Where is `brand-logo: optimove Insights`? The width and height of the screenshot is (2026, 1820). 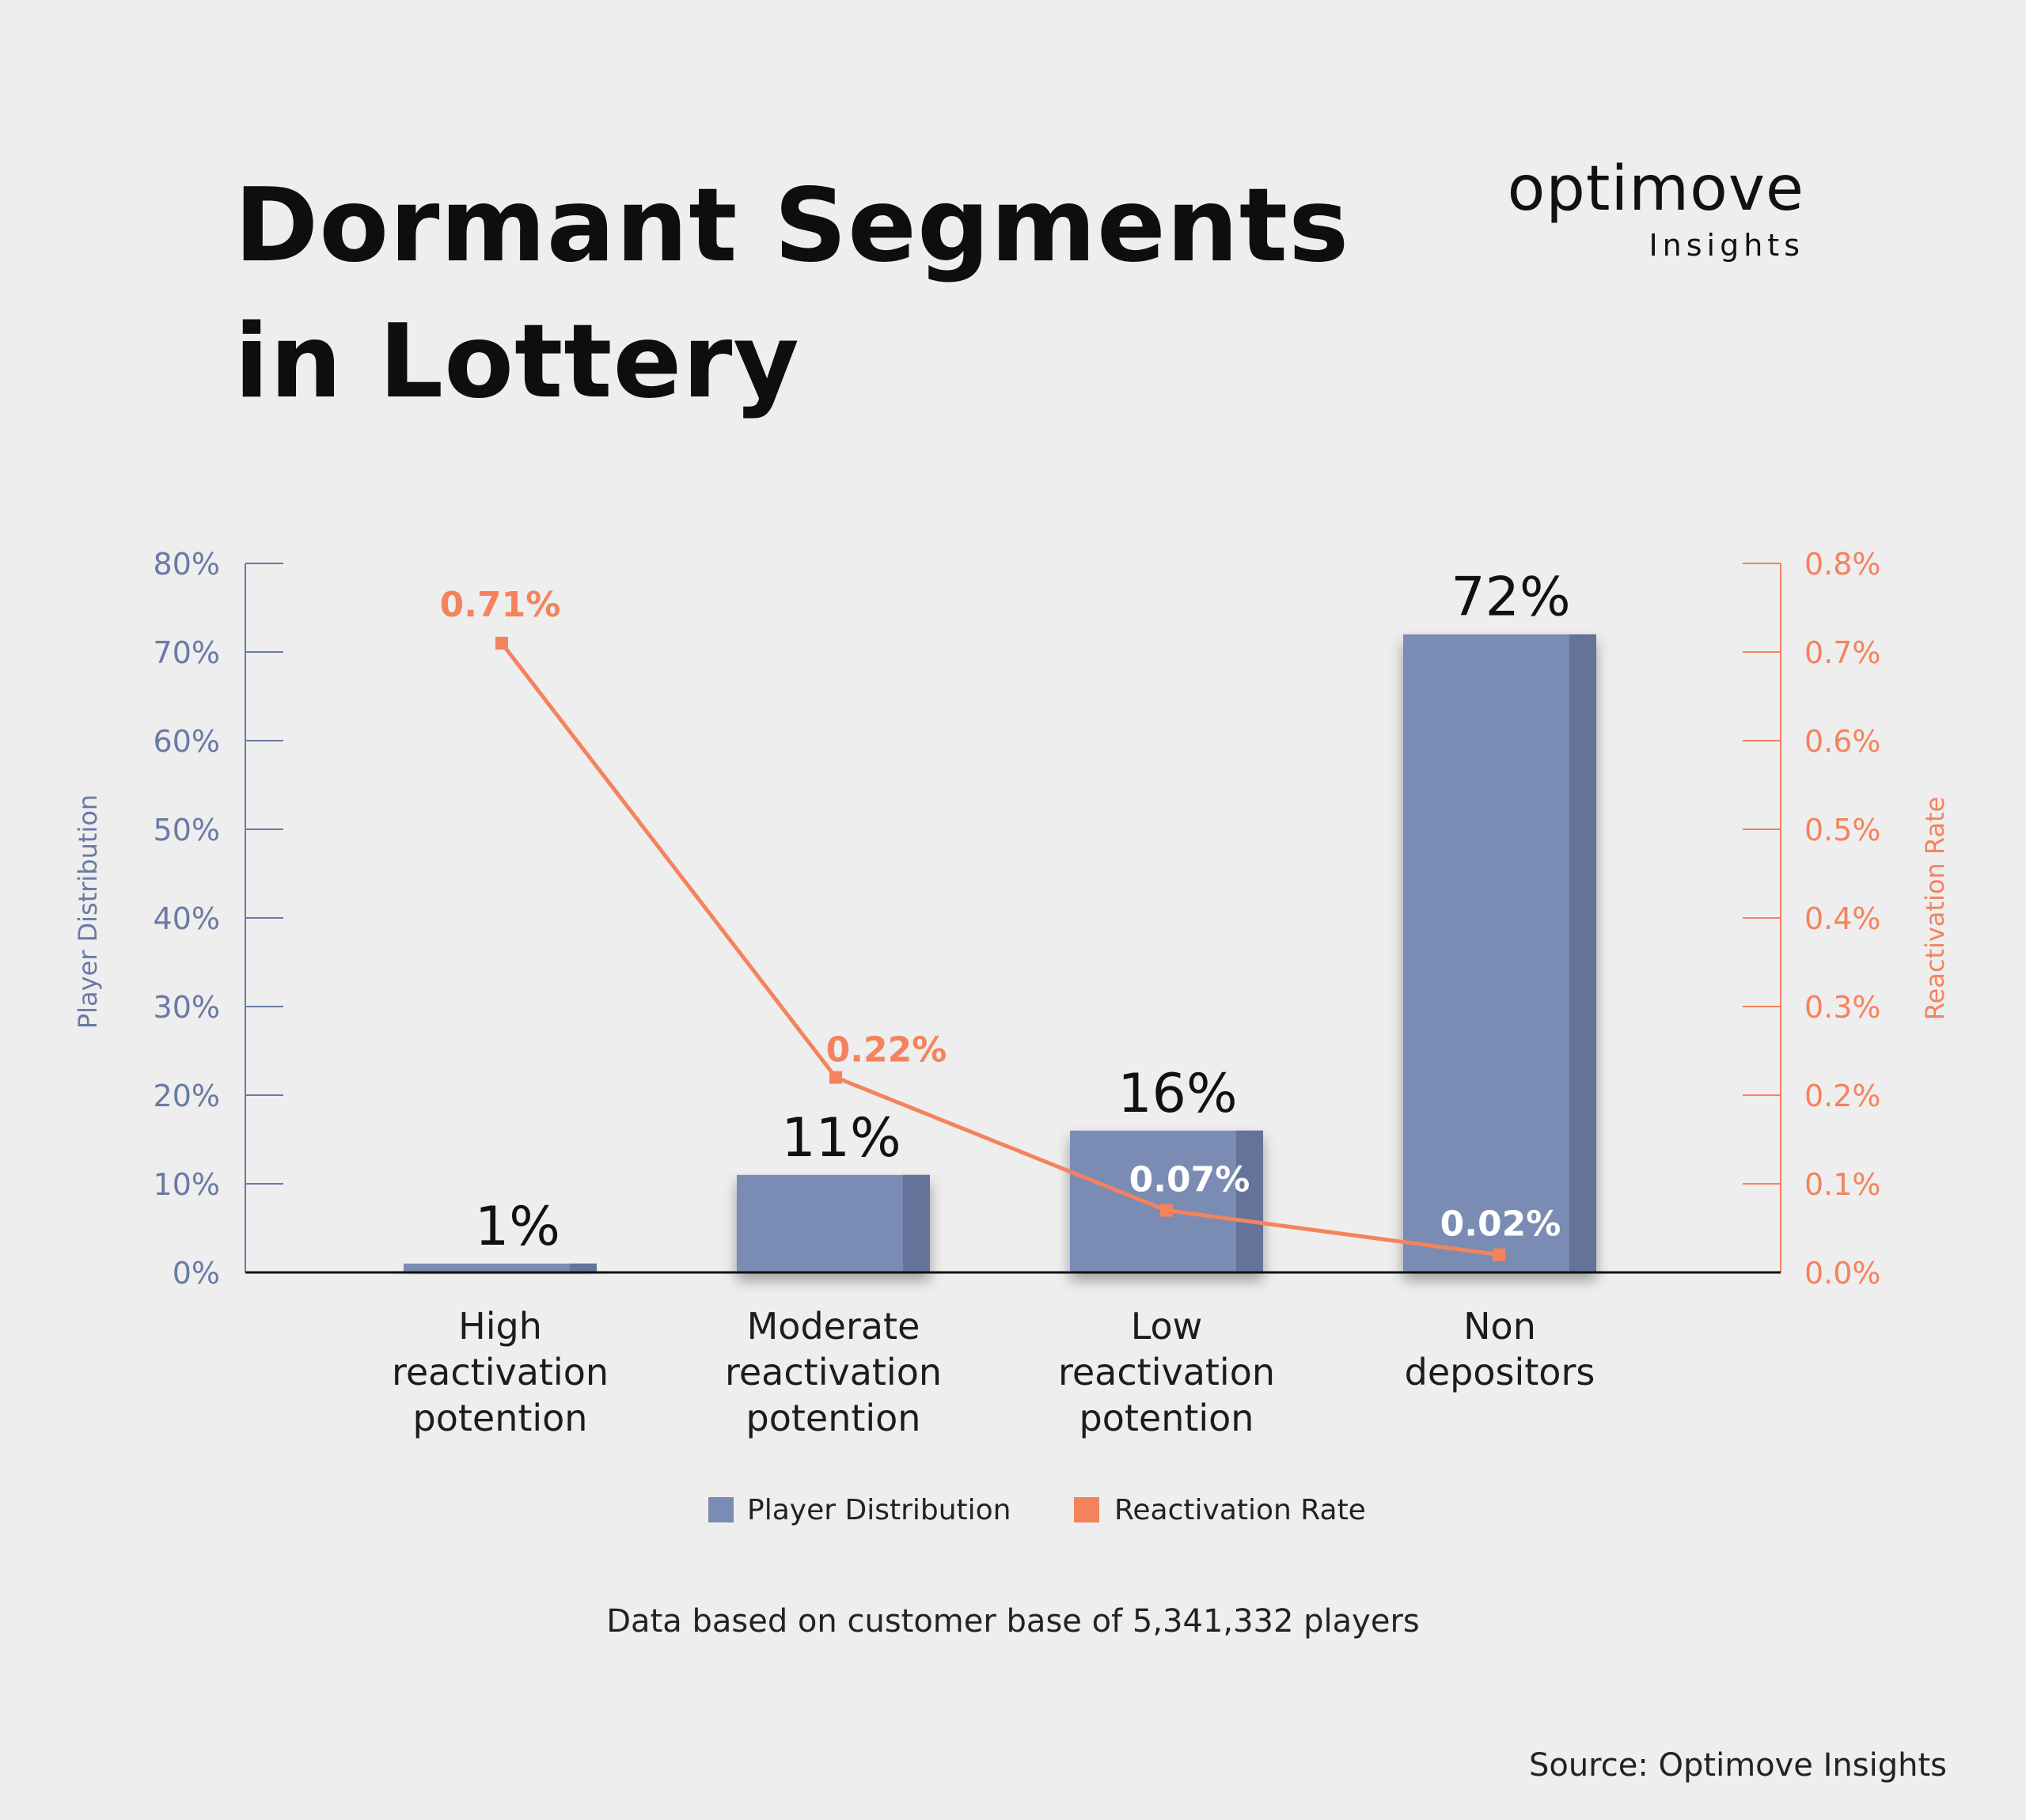
brand-logo: optimove Insights is located at coordinates (1654, 209).